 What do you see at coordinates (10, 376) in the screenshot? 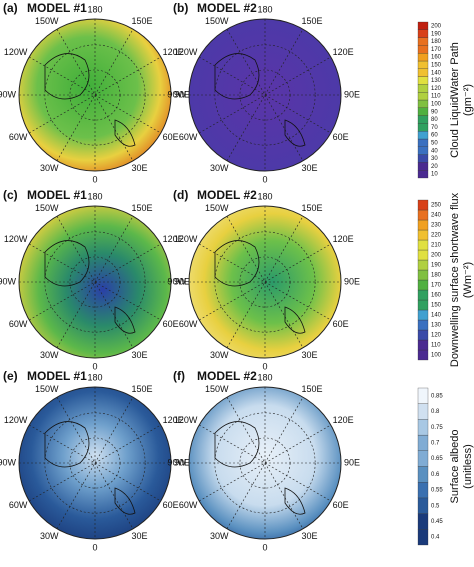
I see `panel-label: (e)` at bounding box center [10, 376].